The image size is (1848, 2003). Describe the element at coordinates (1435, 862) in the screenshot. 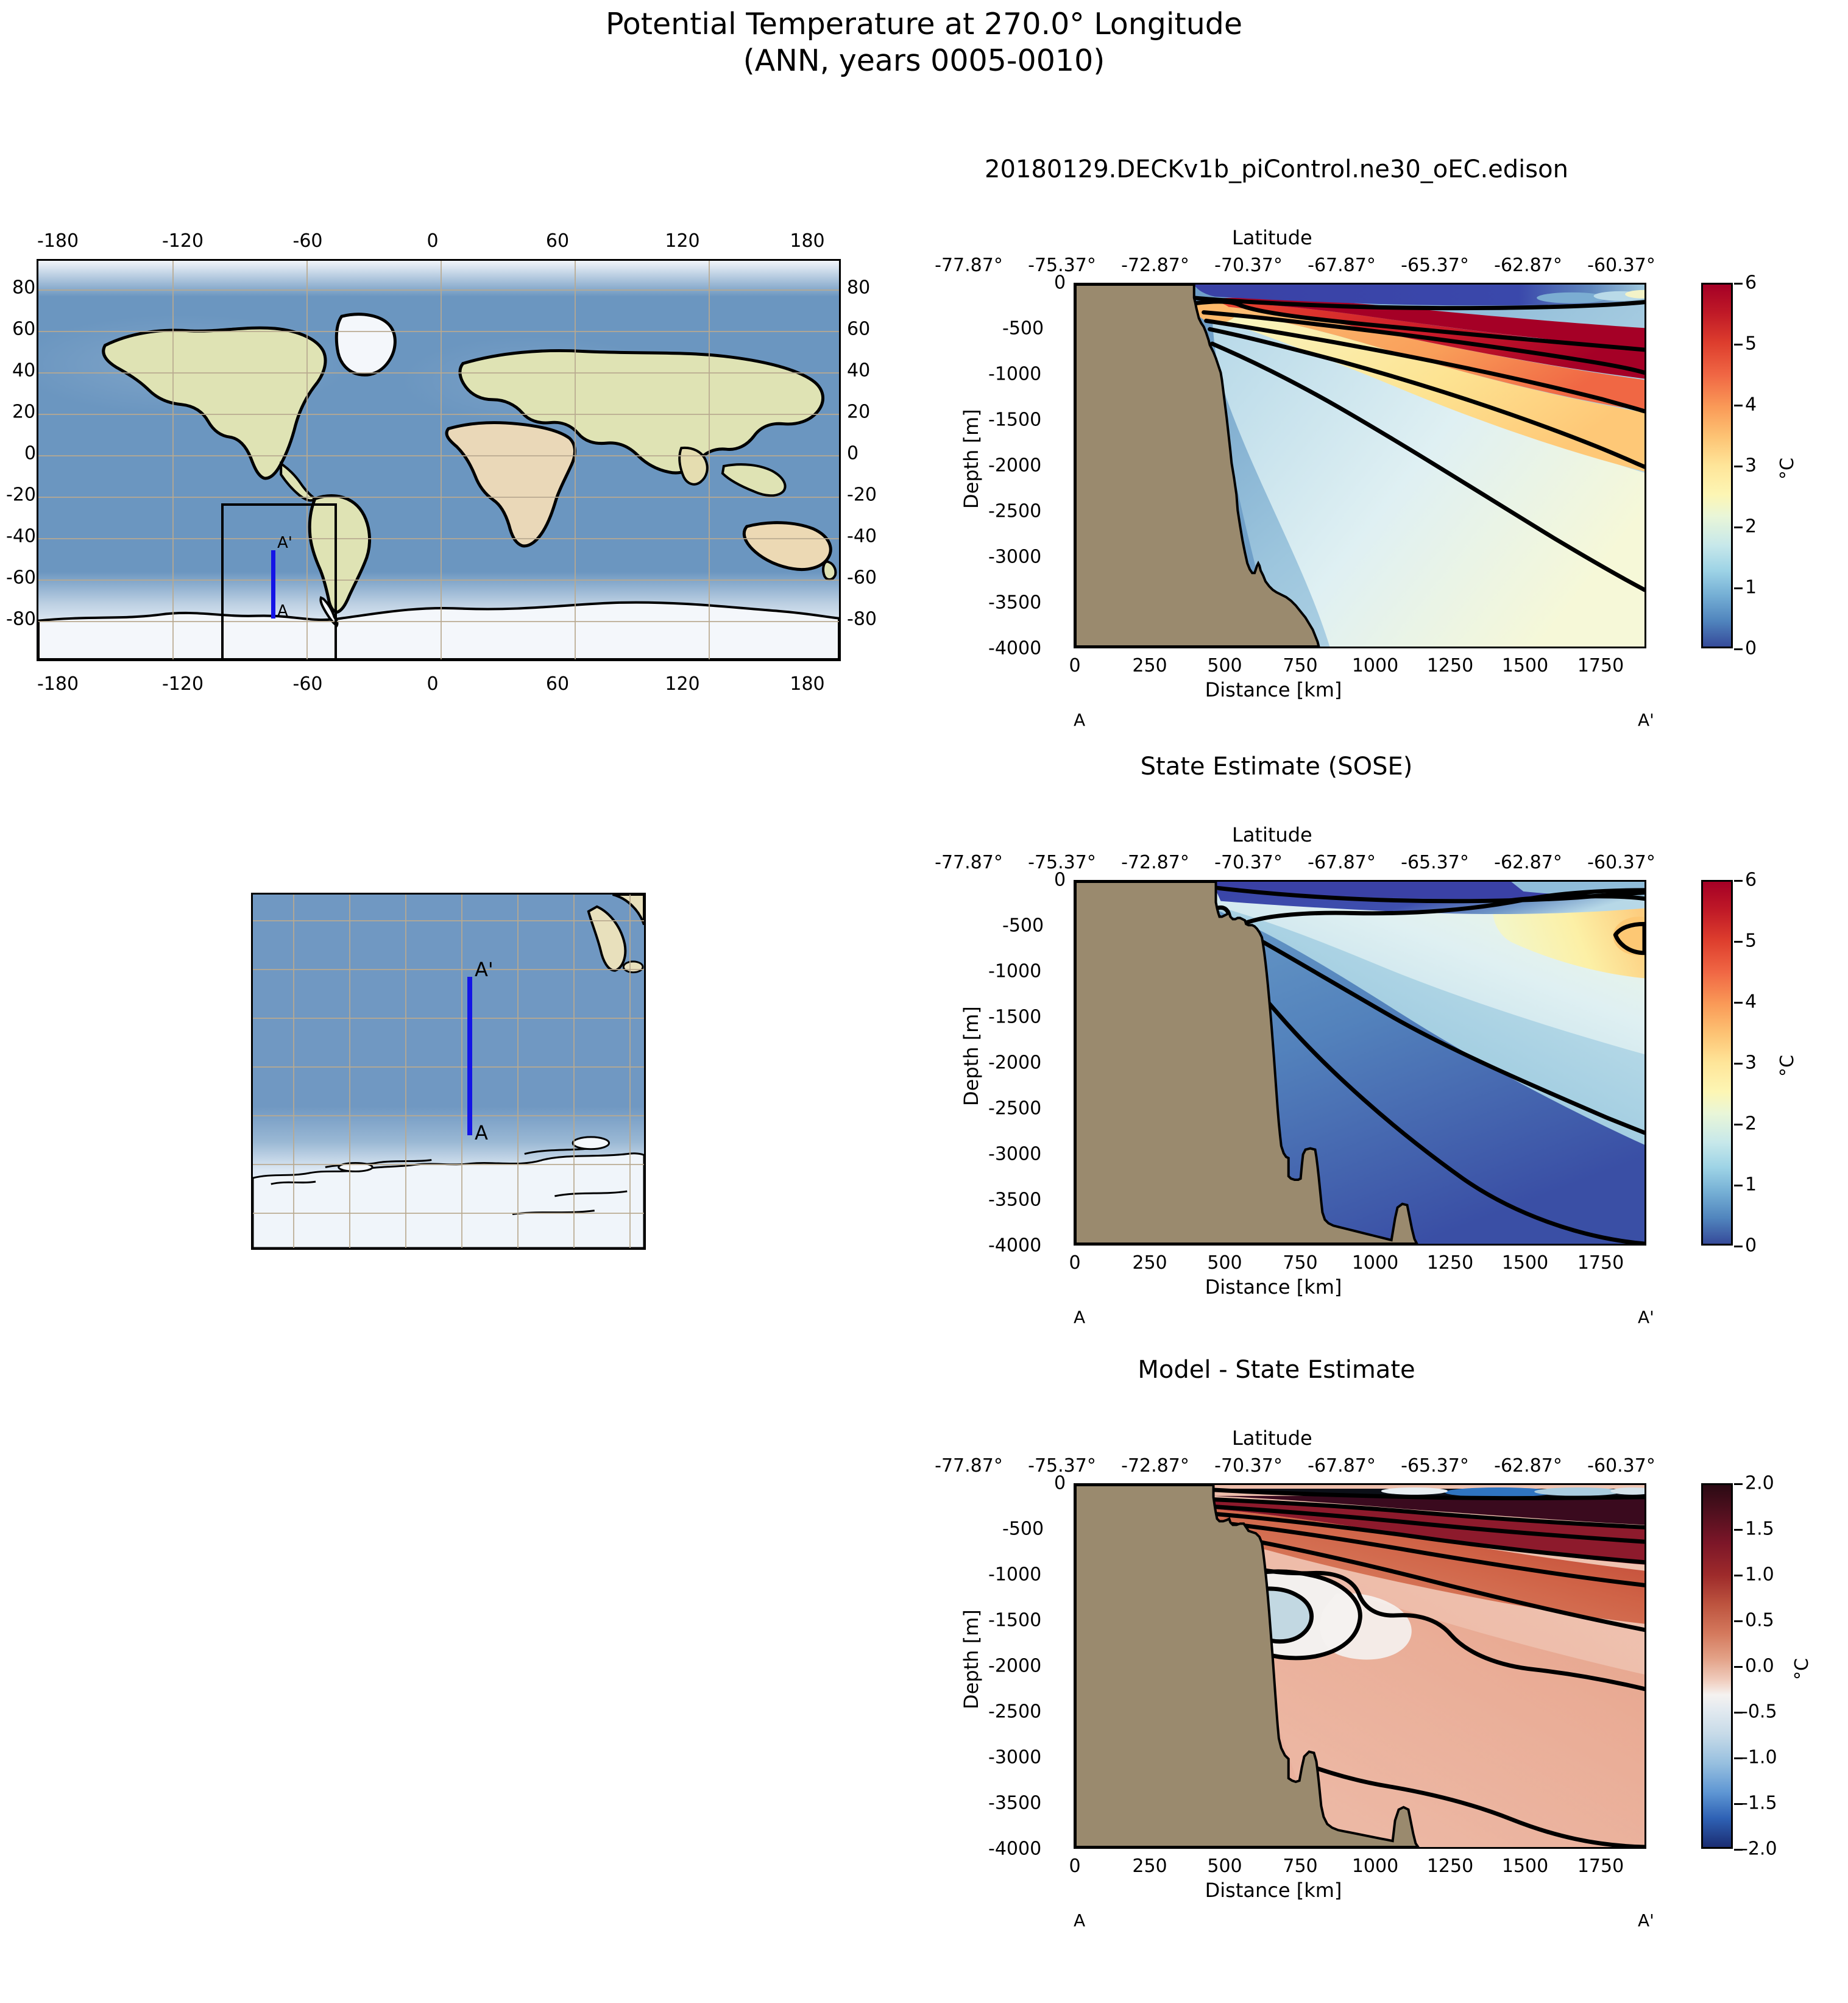

I see `panel-obs-lat-tick-5: -65.37°` at that location.